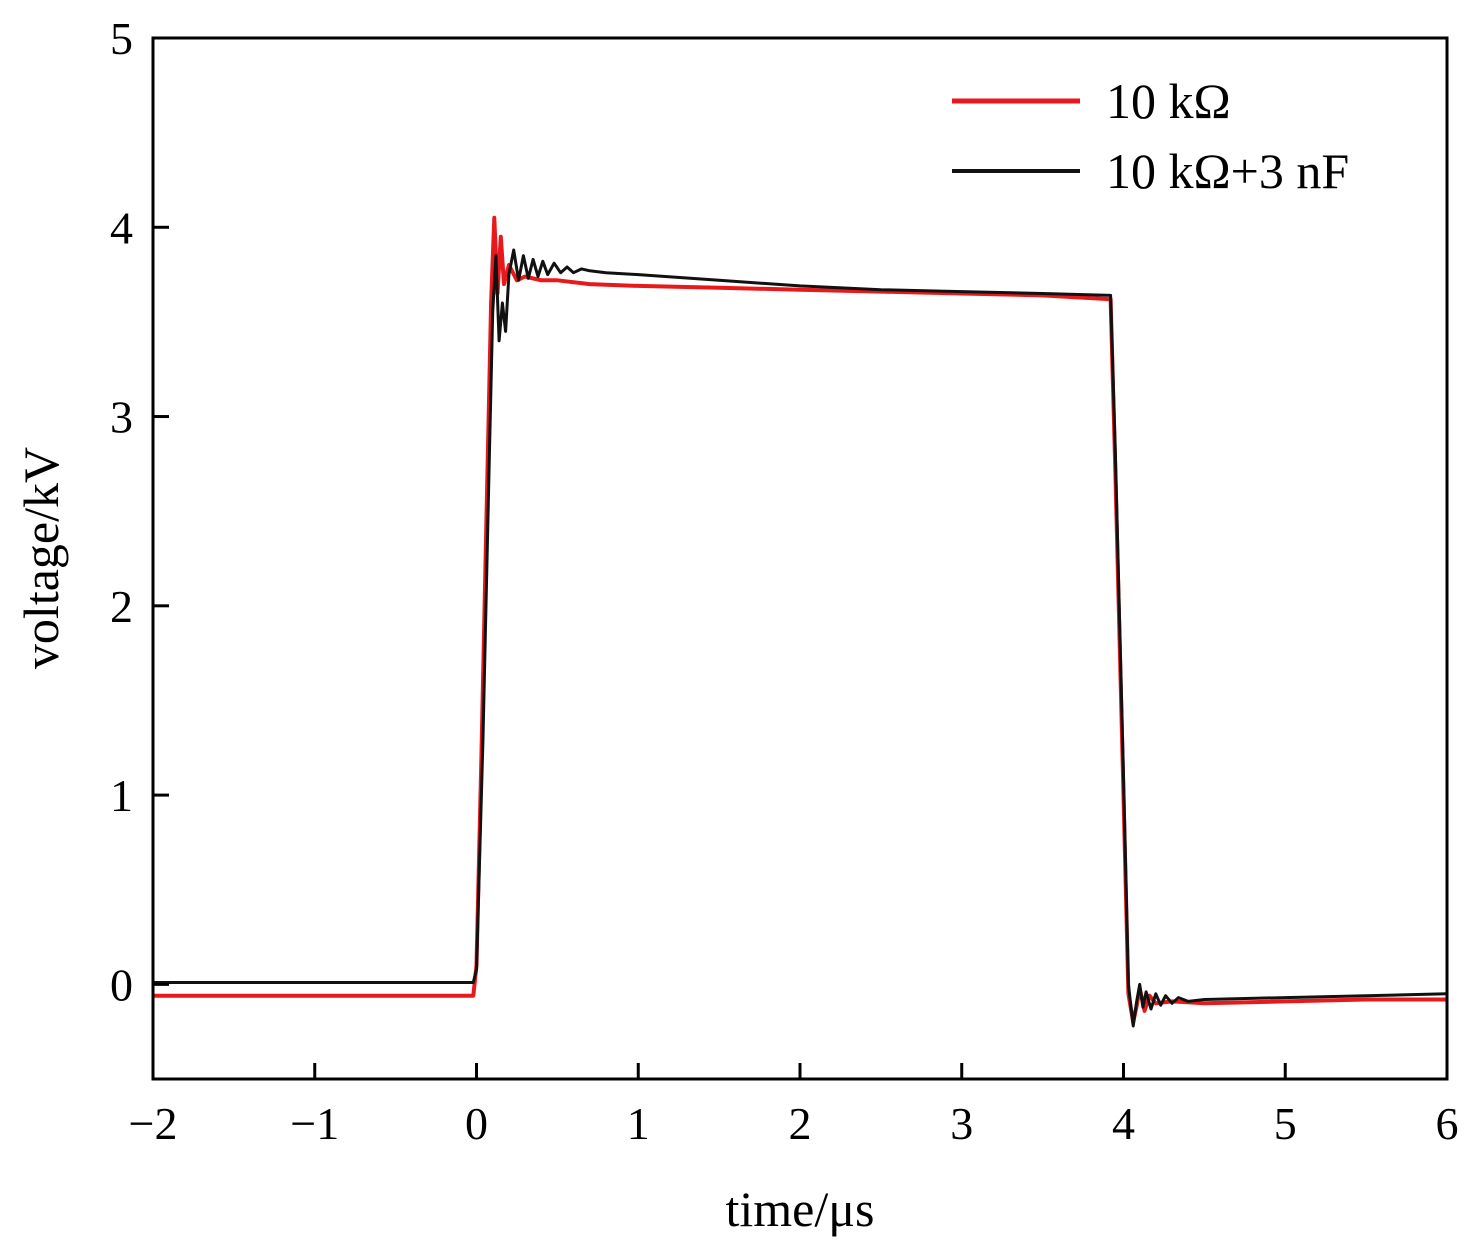 The width and height of the screenshot is (1465, 1243). What do you see at coordinates (638, 1123) in the screenshot?
I see `x-tick-label: 1` at bounding box center [638, 1123].